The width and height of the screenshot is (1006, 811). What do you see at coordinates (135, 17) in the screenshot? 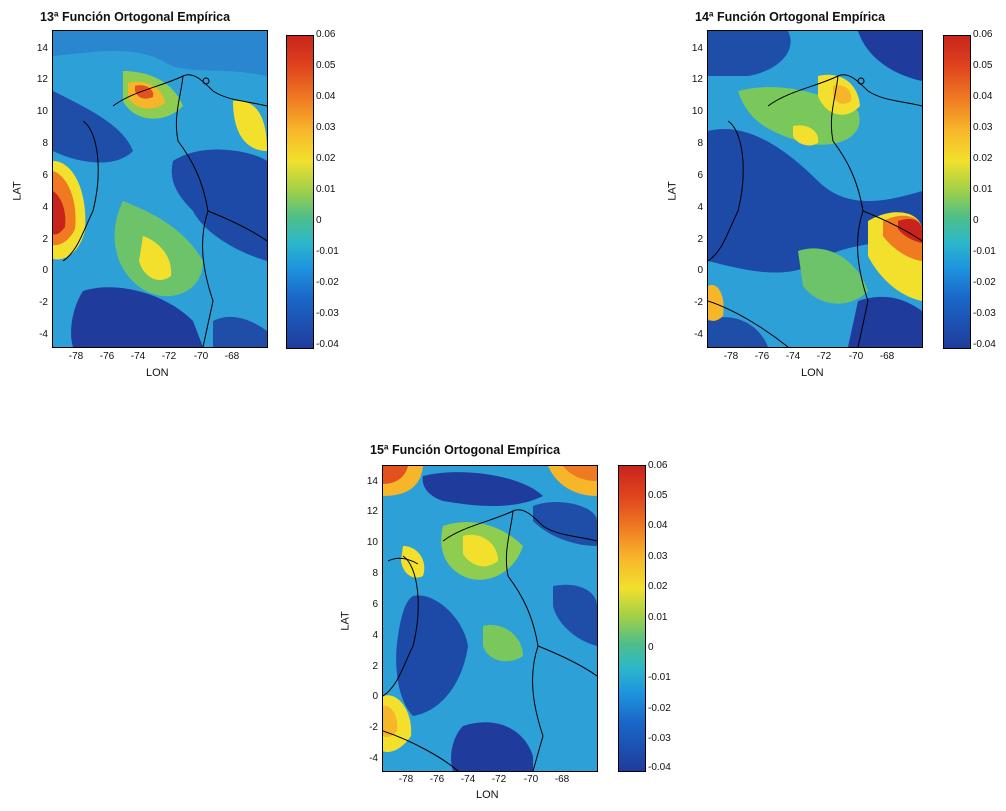
I see `panel-title: 13ª Función Ortogonal Empírica` at bounding box center [135, 17].